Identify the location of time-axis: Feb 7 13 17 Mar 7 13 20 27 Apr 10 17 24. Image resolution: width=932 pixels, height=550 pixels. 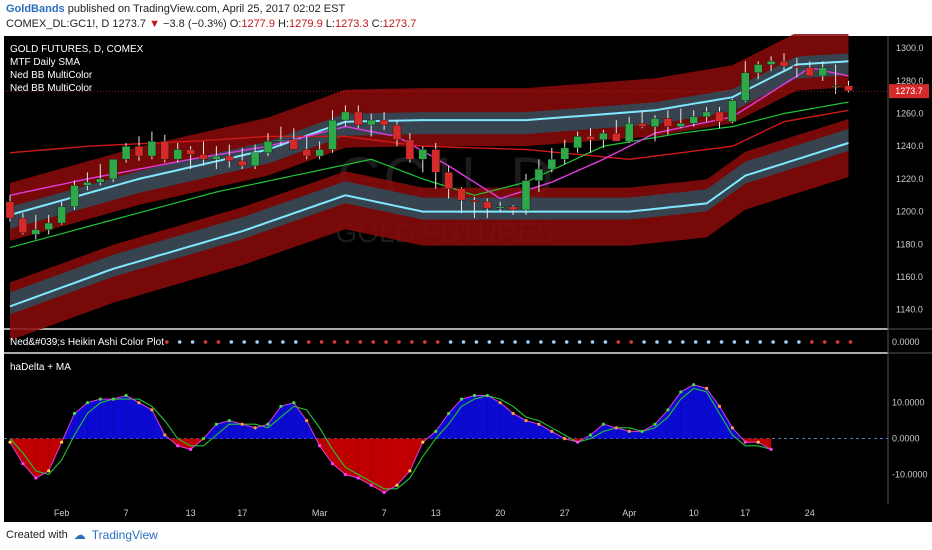
(434, 513).